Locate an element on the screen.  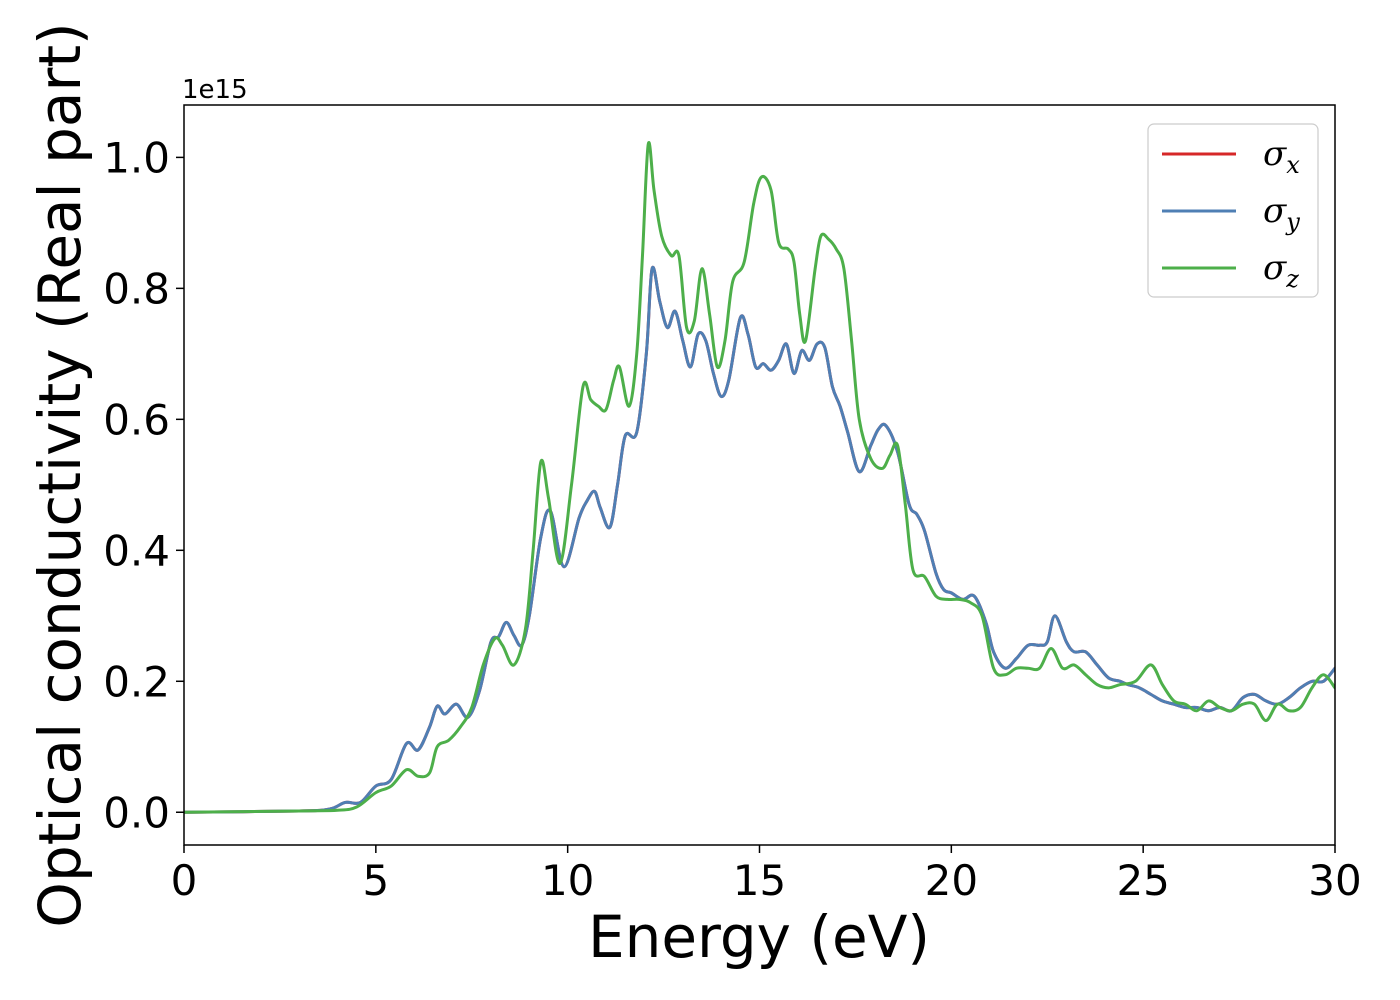
y-tick-label: 0.0 is located at coordinates (136, 812).